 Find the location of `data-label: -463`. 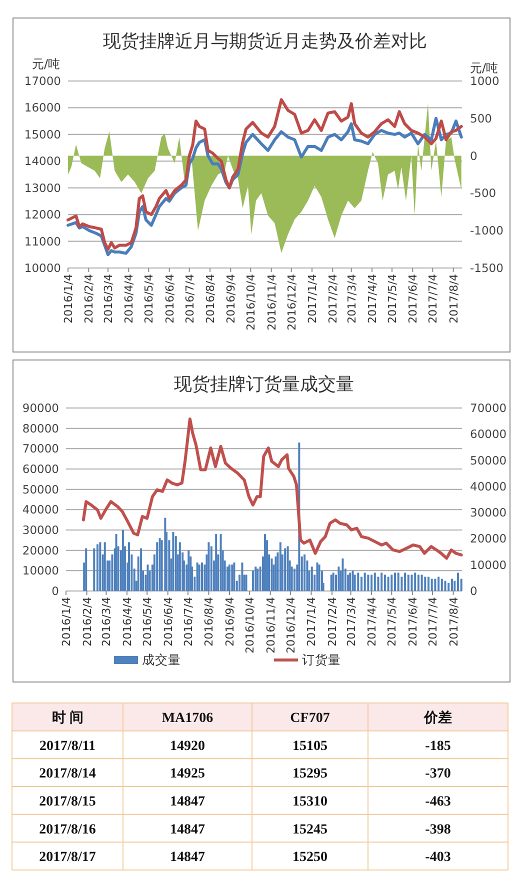

data-label: -463 is located at coordinates (438, 802).